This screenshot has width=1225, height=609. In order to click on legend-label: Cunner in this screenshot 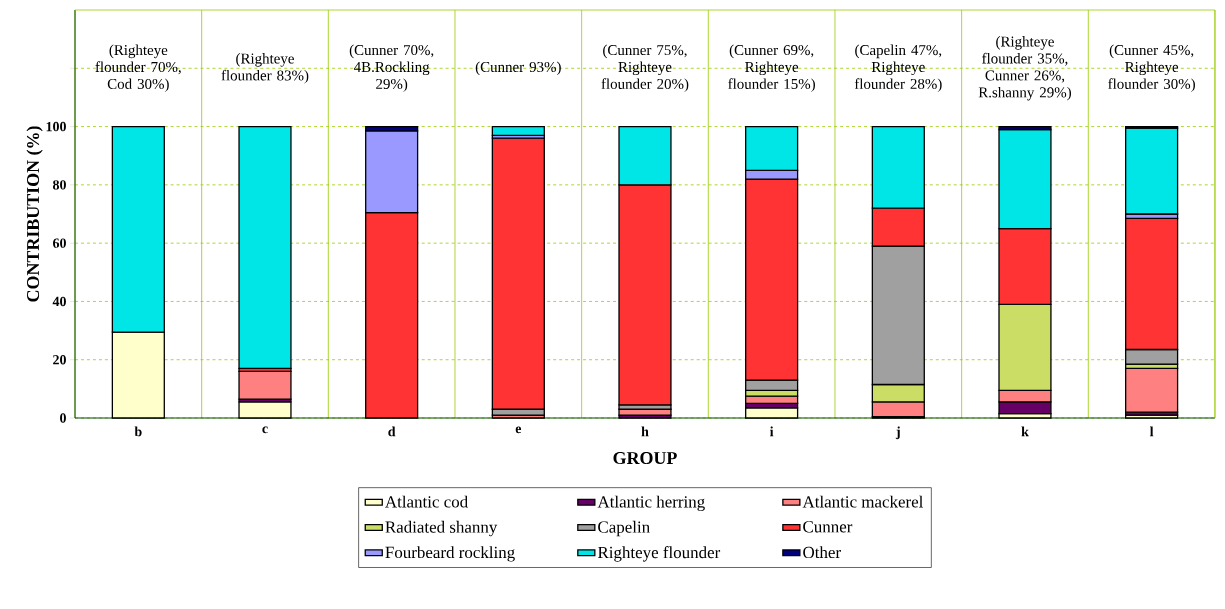, I will do `click(828, 527)`.